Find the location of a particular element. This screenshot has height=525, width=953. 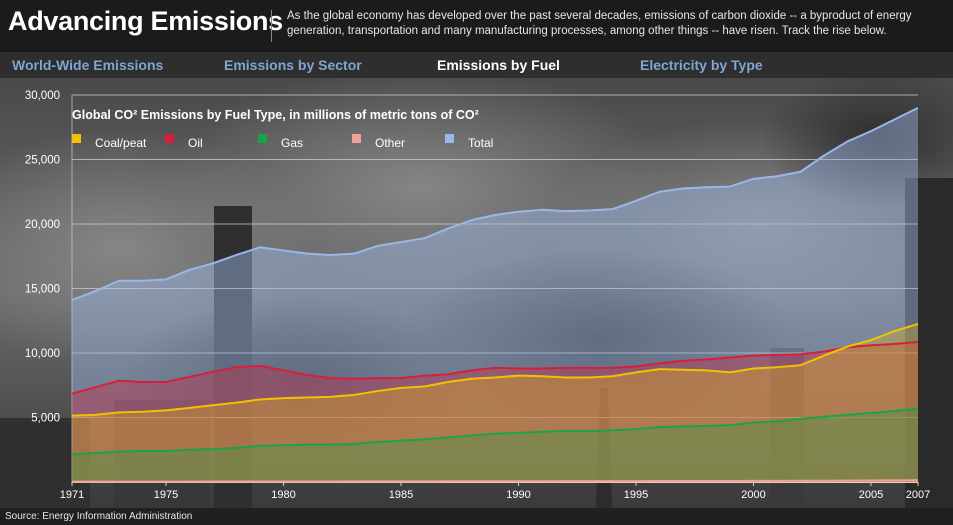

tab-emissions-by-fuel: Emissions by Fuel is located at coordinates (498, 65).